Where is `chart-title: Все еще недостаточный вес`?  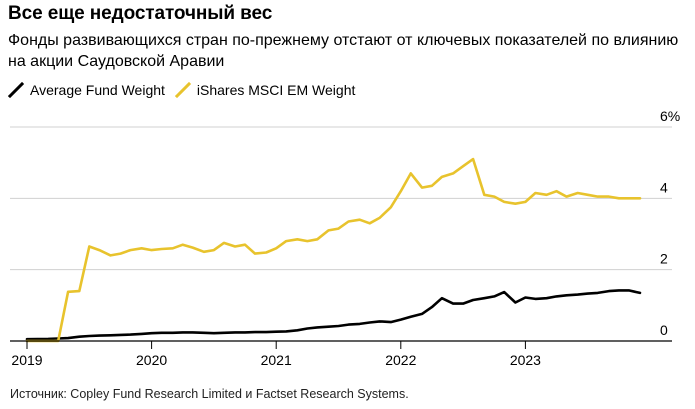
chart-title: Все еще недостаточный вес is located at coordinates (140, 13).